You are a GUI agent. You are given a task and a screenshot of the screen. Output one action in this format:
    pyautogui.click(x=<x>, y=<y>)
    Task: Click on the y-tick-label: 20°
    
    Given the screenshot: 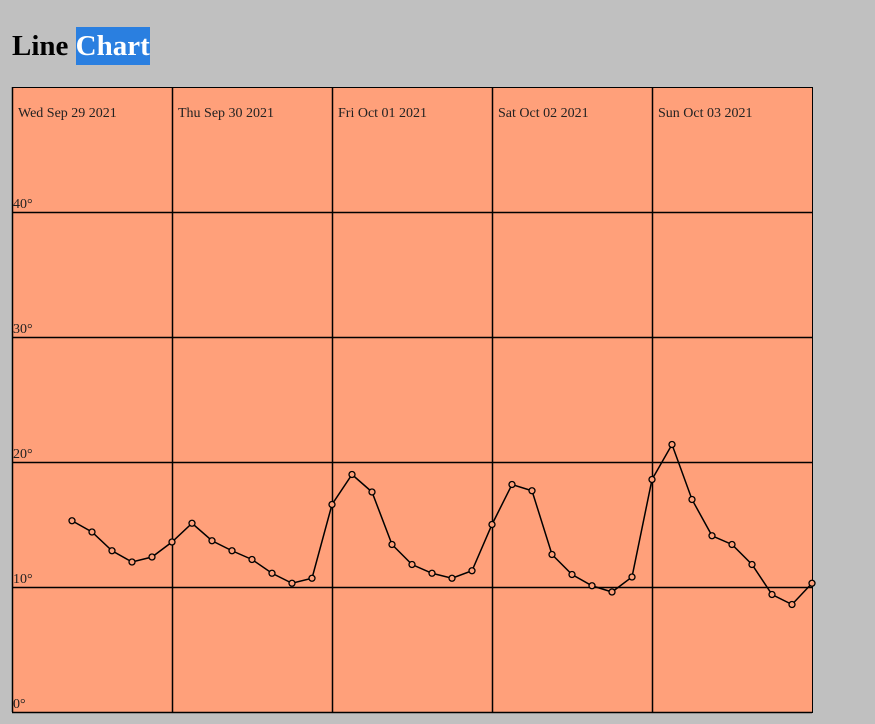 What is the action you would take?
    pyautogui.click(x=23, y=454)
    